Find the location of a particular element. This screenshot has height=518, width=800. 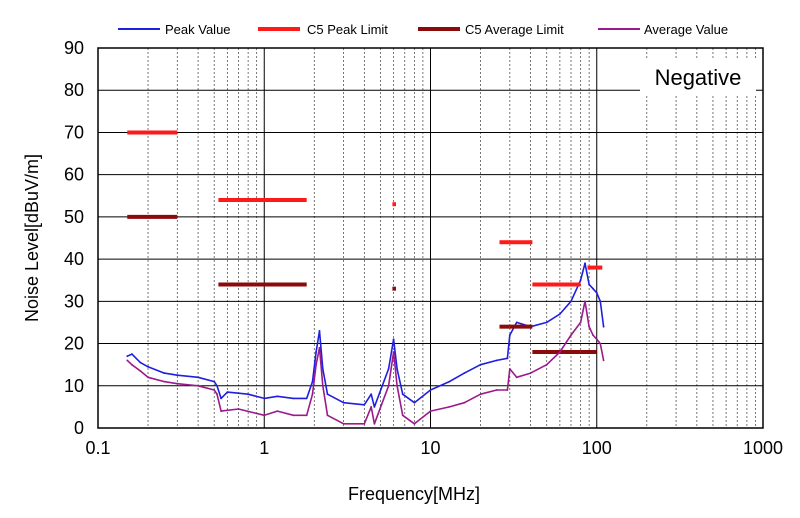

y-tick-label: 90 is located at coordinates (74, 48).